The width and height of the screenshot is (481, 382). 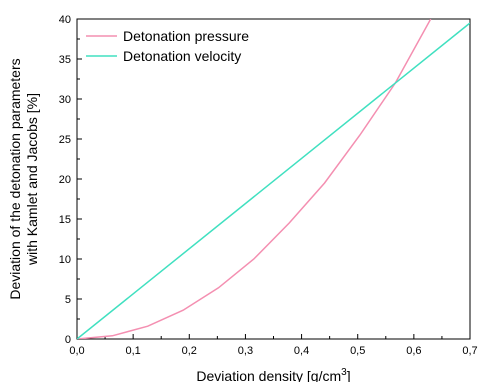 I want to click on legend-label-pressure: Detonation pressure, so click(x=186, y=36).